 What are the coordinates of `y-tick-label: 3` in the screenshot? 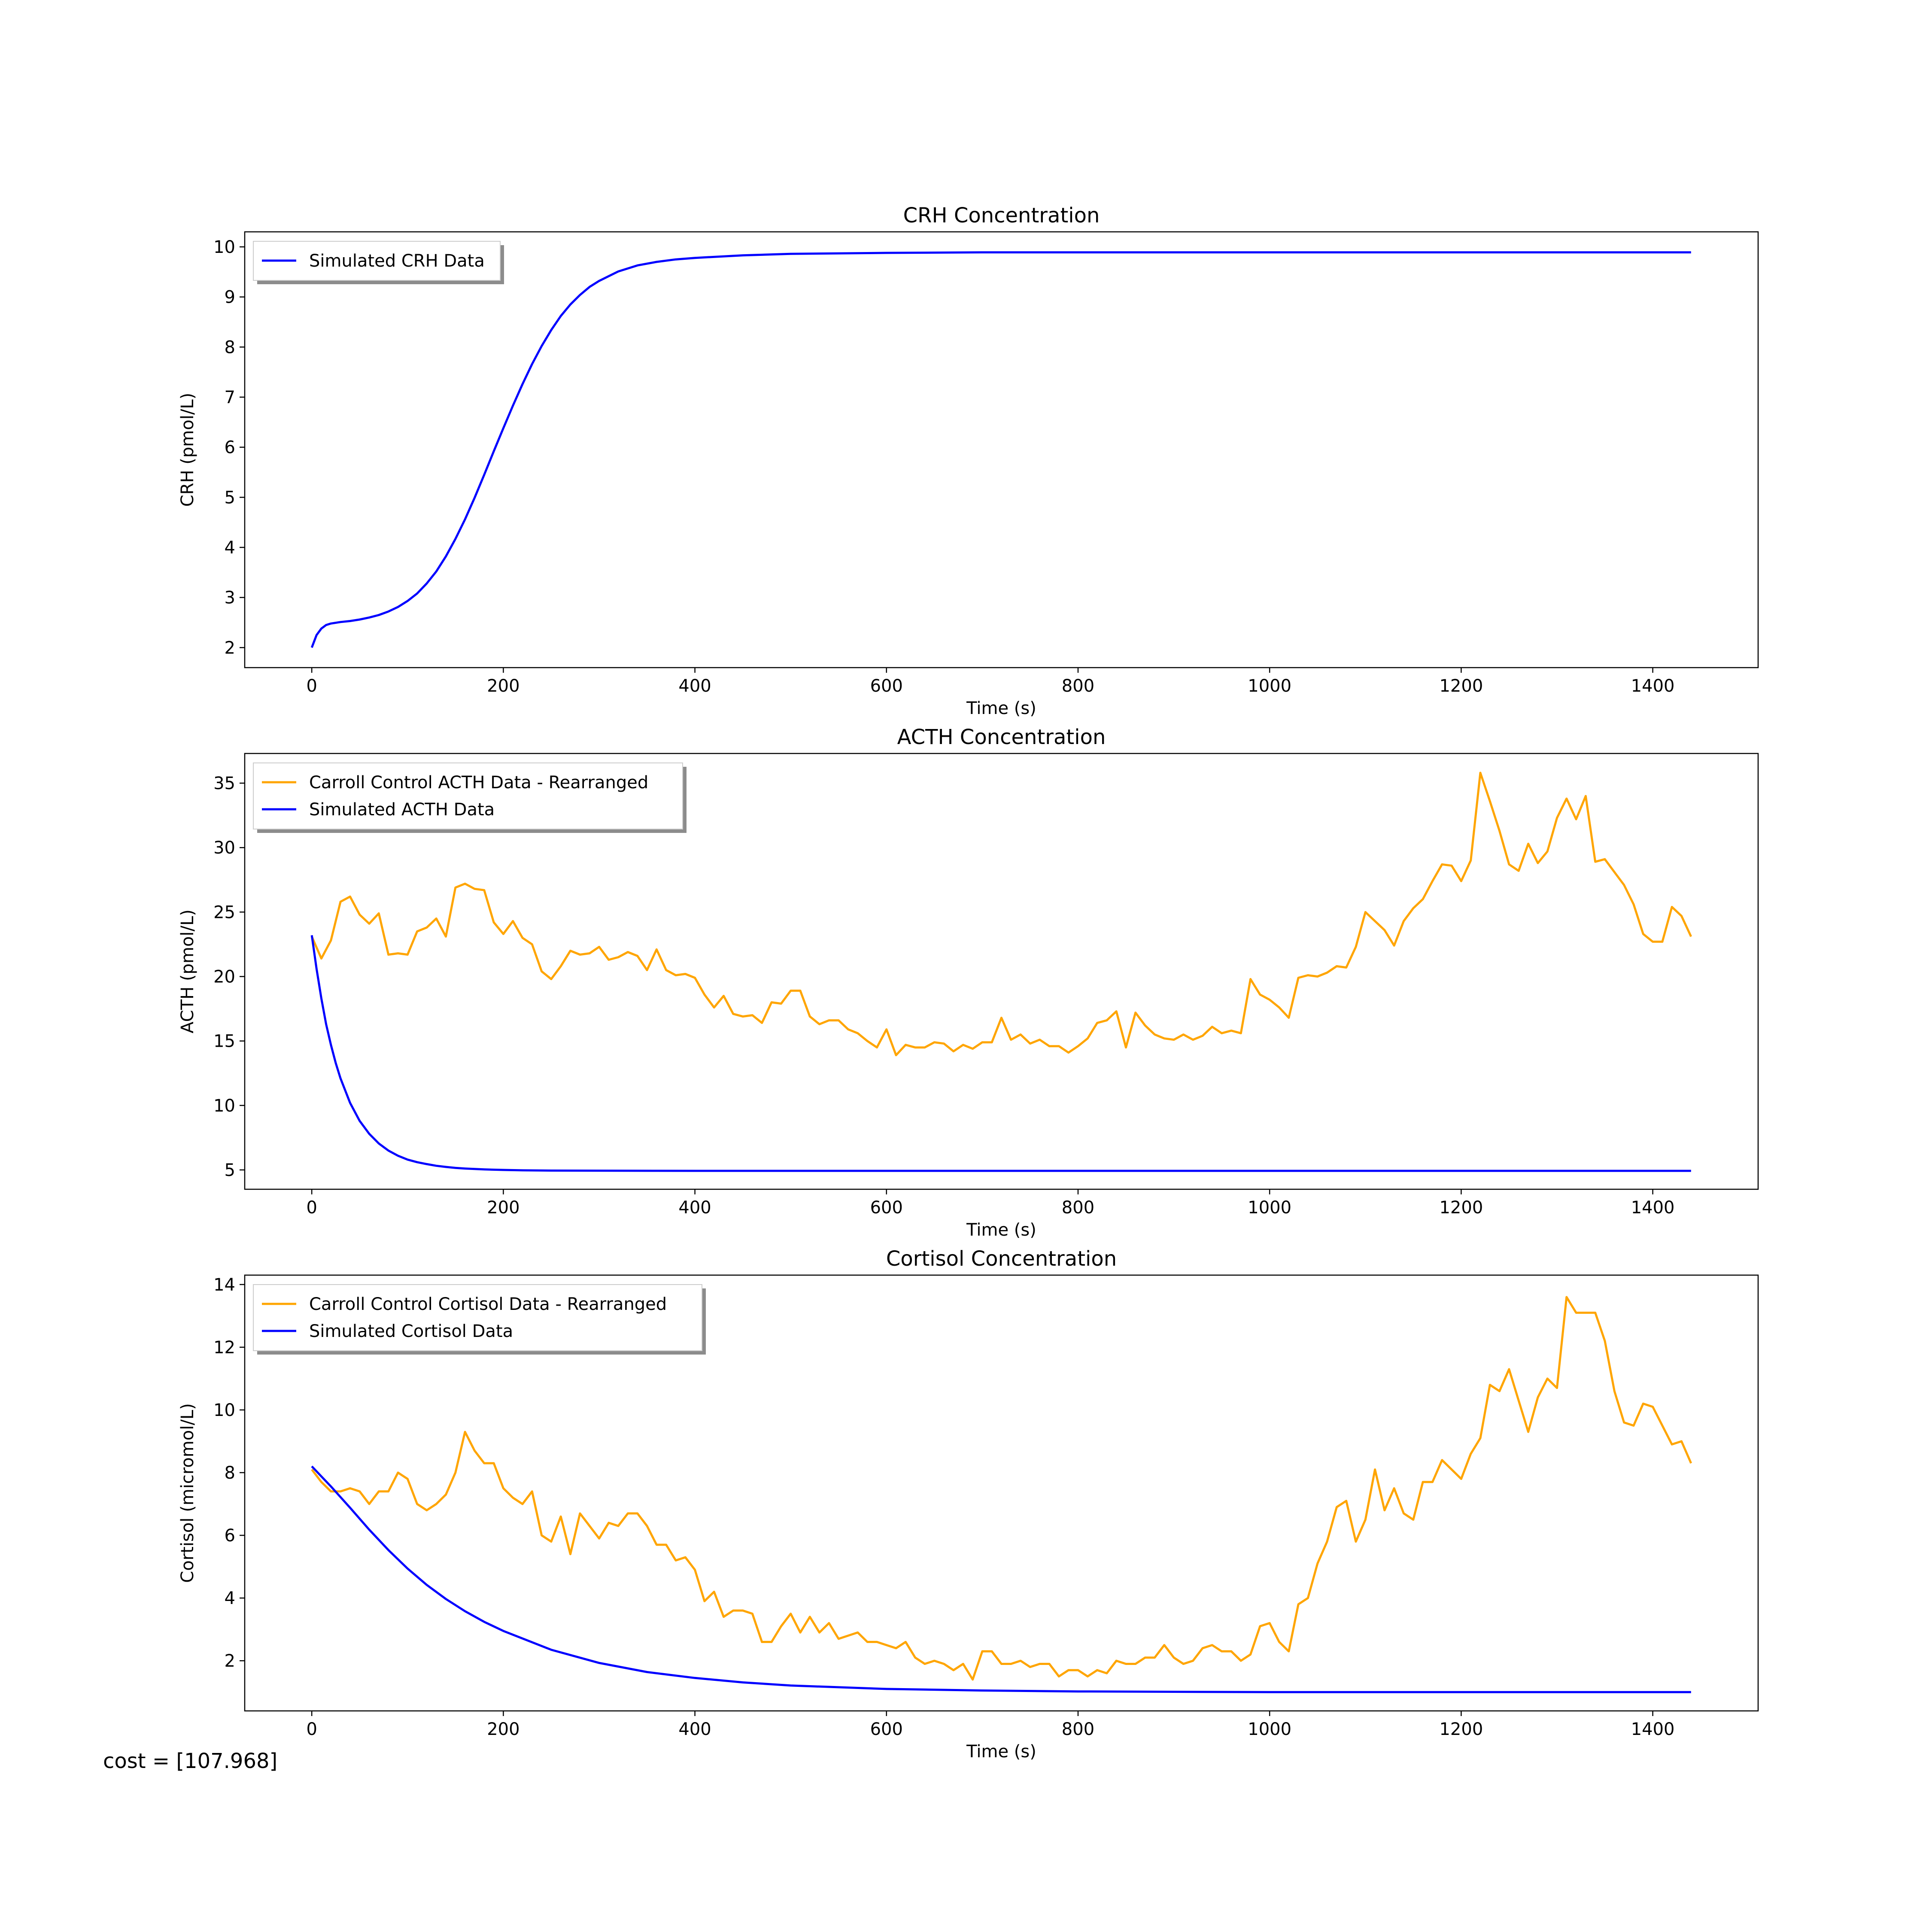 It's located at (230, 598).